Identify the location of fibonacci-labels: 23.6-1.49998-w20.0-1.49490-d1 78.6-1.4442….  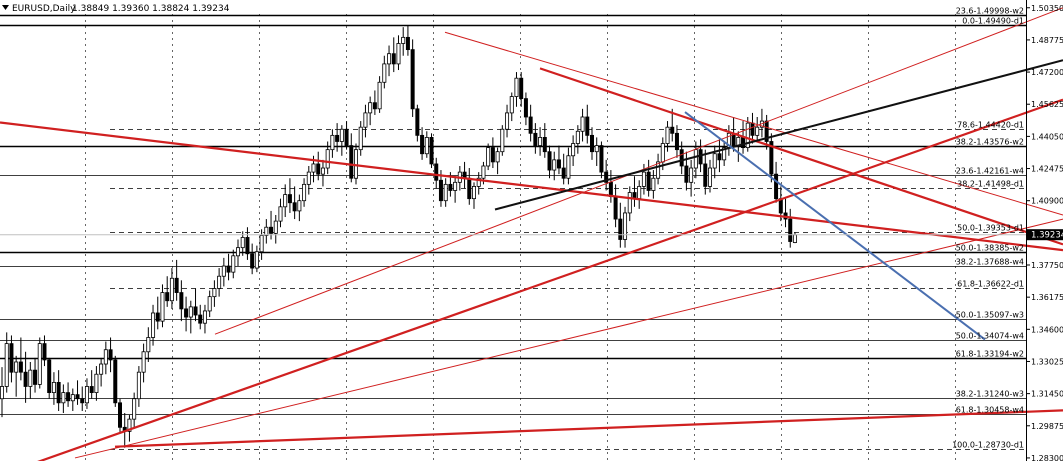
(988, 228).